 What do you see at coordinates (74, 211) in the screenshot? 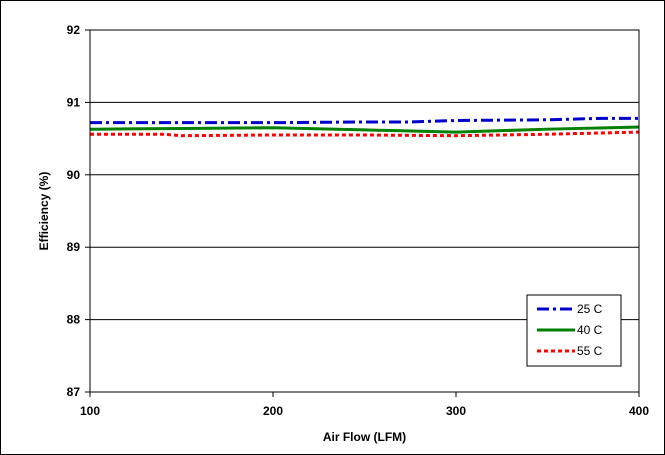
I see `y-tick-labels: 87 88 89 90 91 92` at bounding box center [74, 211].